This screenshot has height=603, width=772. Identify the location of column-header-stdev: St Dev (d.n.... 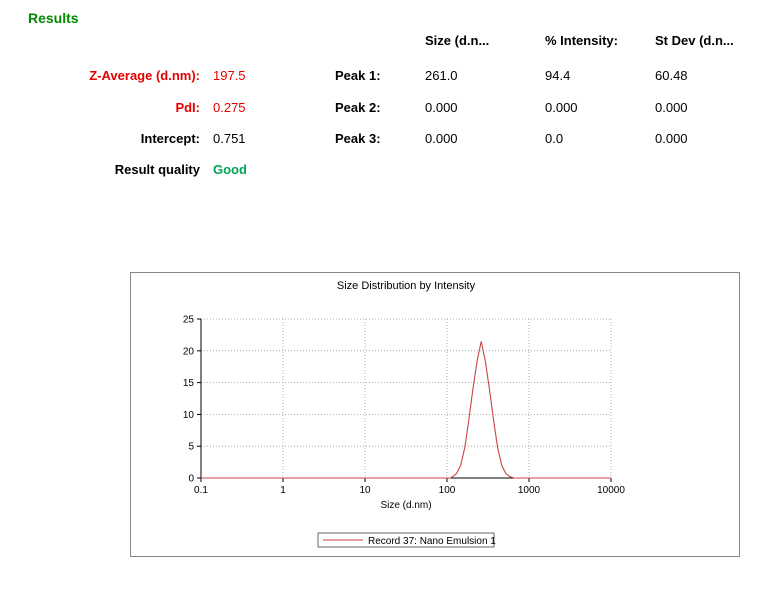
(694, 40).